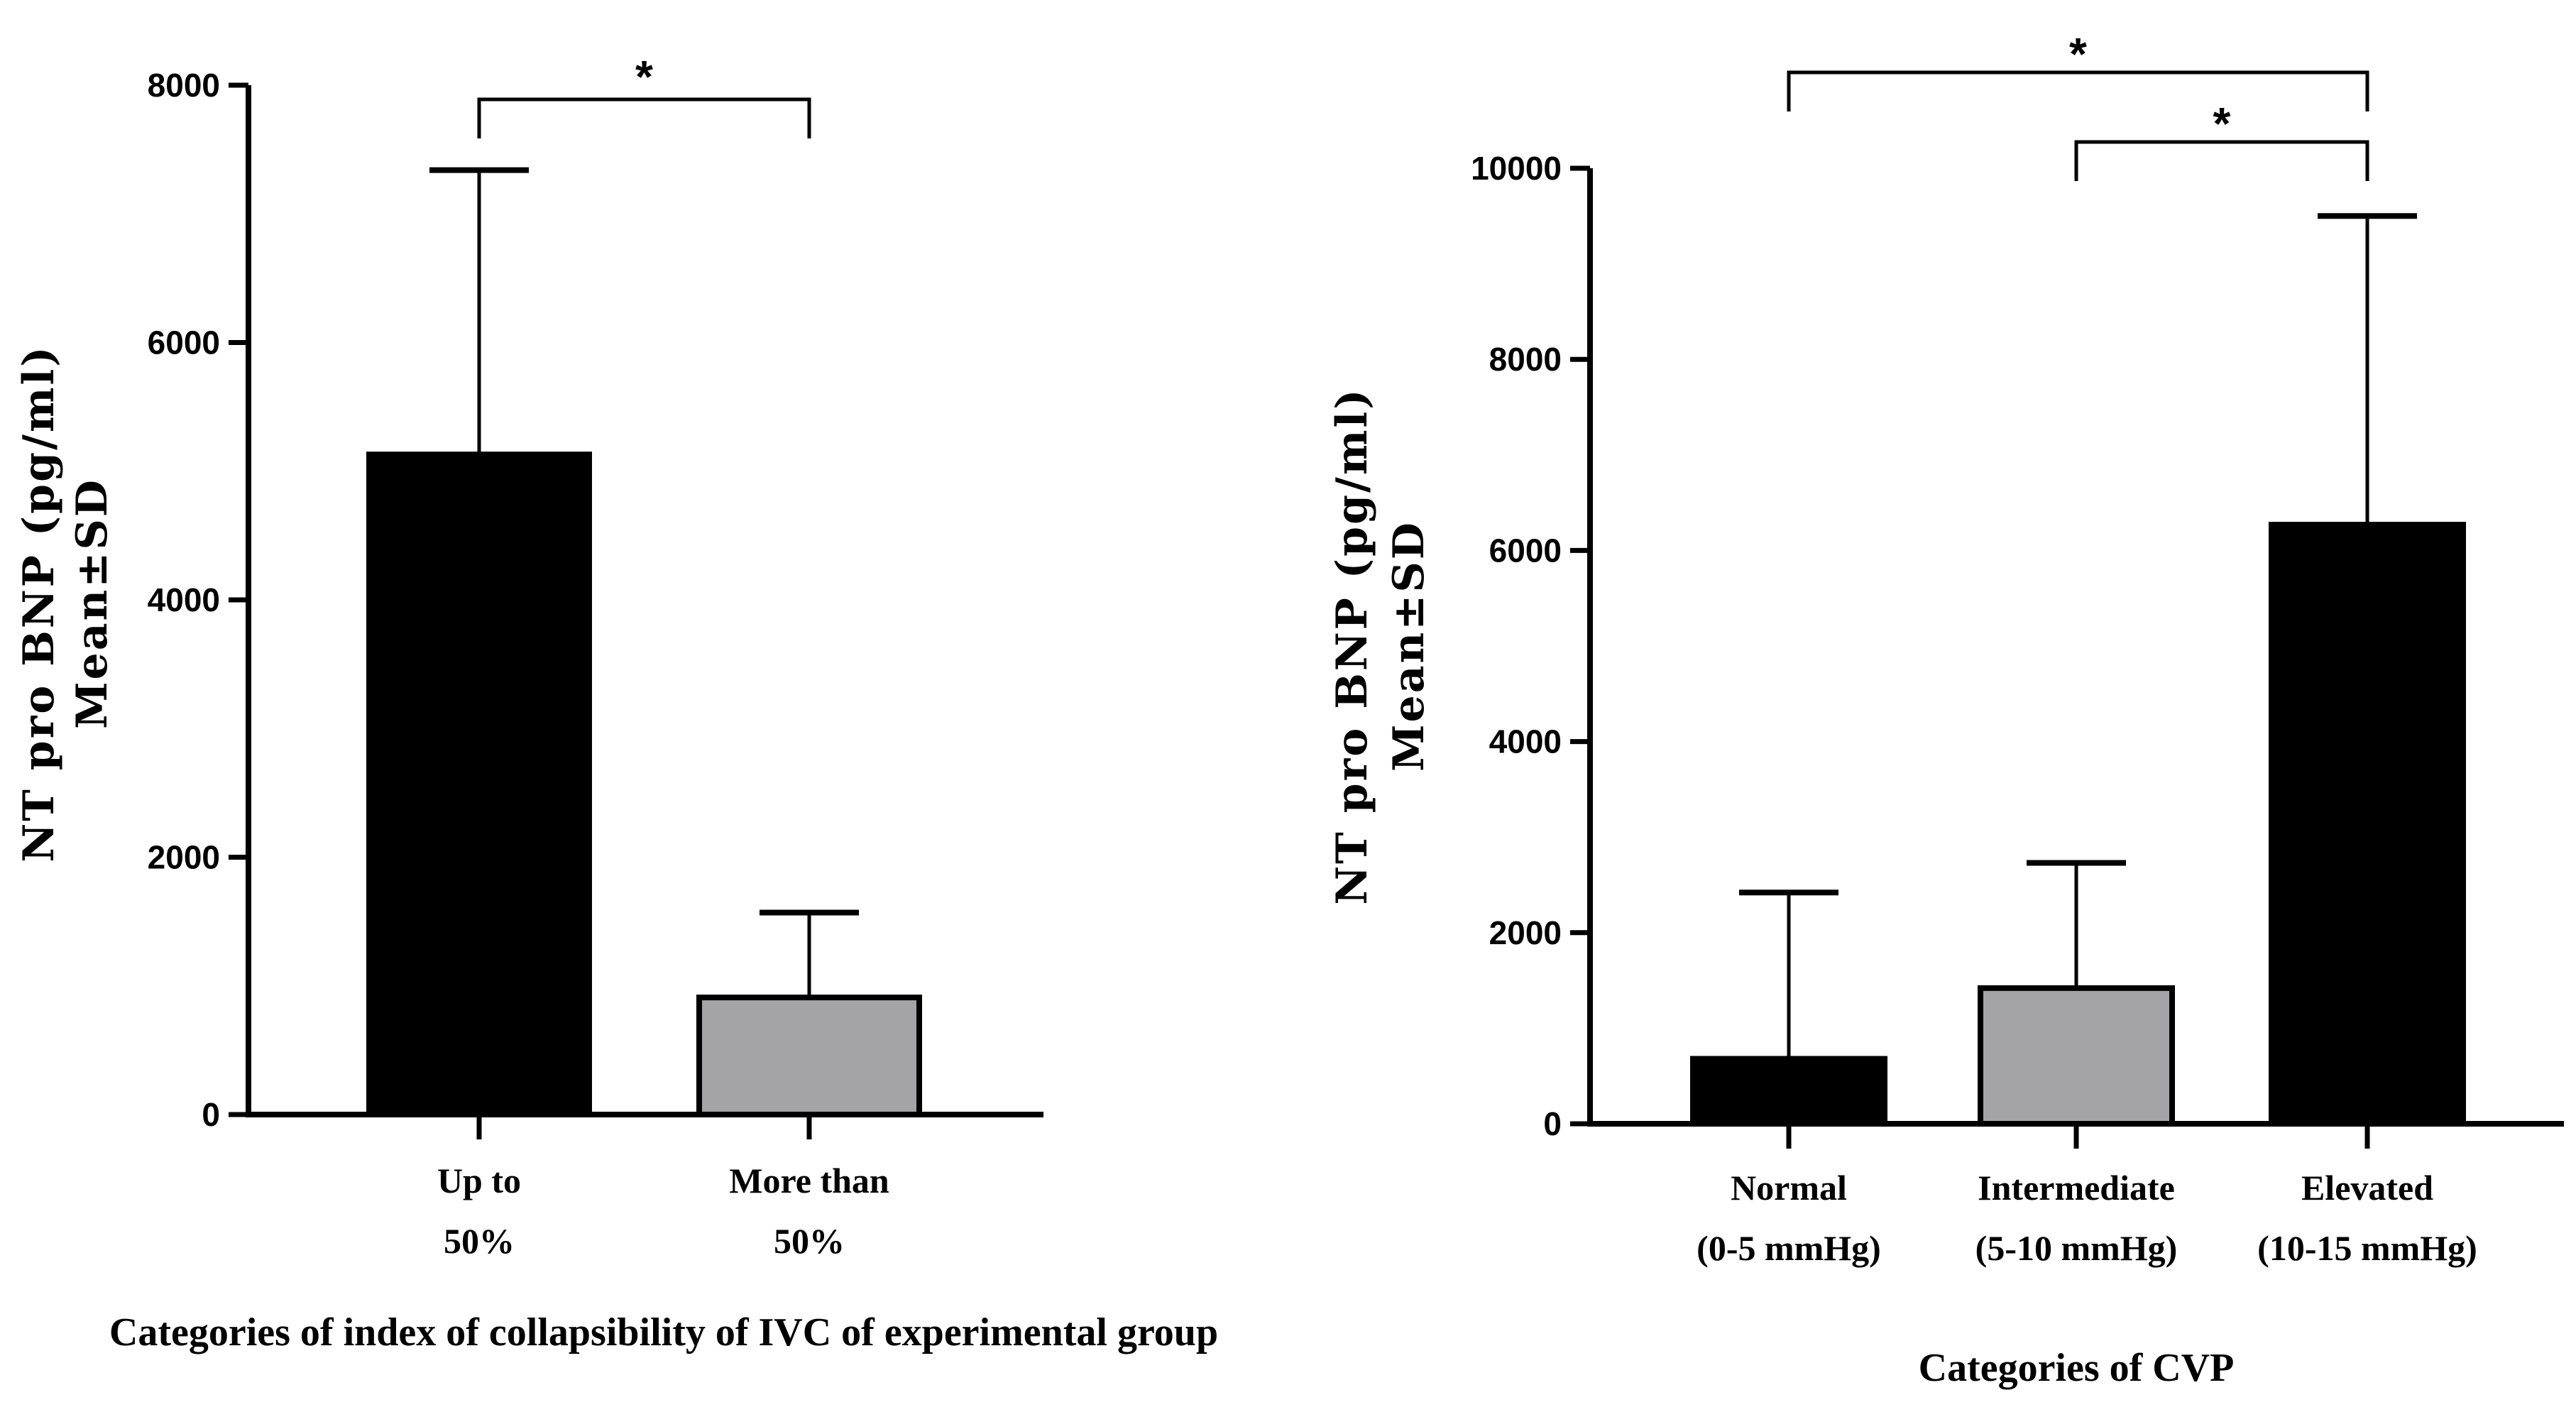 Image resolution: width=2576 pixels, height=1412 pixels. What do you see at coordinates (2076, 1248) in the screenshot?
I see `x-tick-label: (5-10 mmHg)` at bounding box center [2076, 1248].